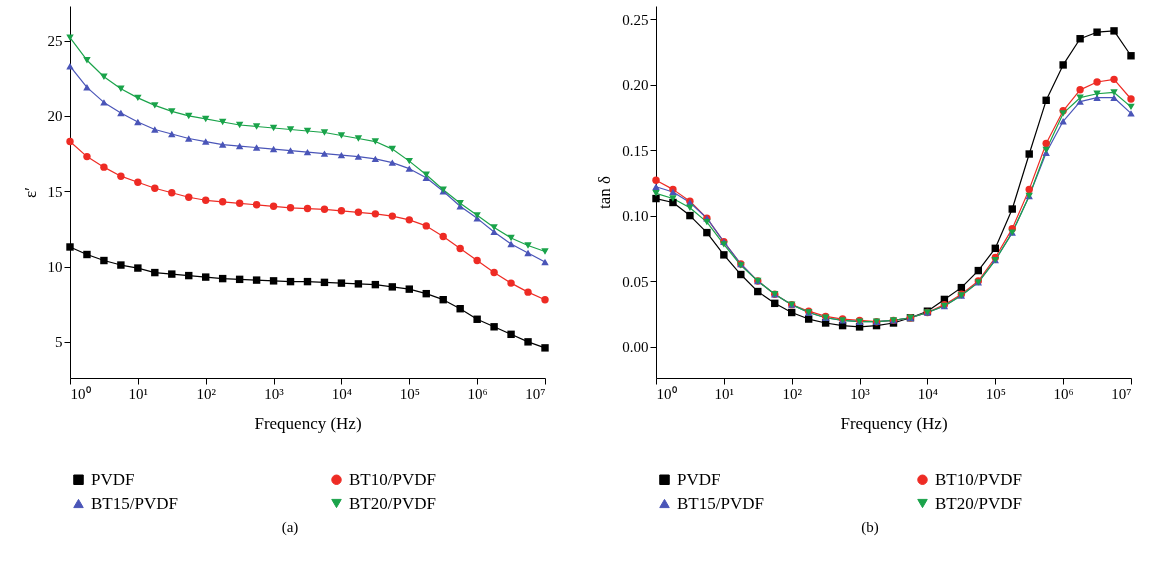 The width and height of the screenshot is (1161, 574). Describe the element at coordinates (870, 527) in the screenshot. I see `text: (b)` at that location.